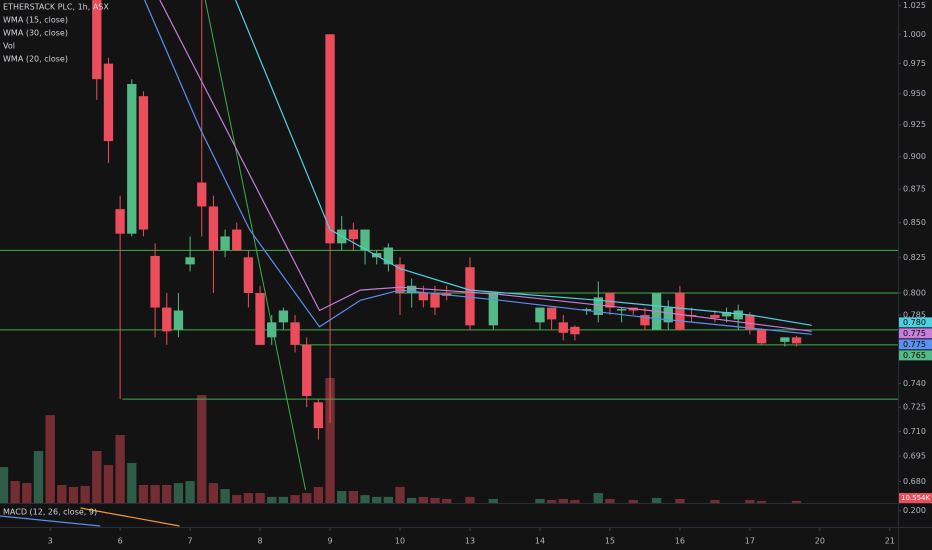 This screenshot has height=550, width=932. What do you see at coordinates (914, 431) in the screenshot?
I see `y-tick-label: 0.710` at bounding box center [914, 431].